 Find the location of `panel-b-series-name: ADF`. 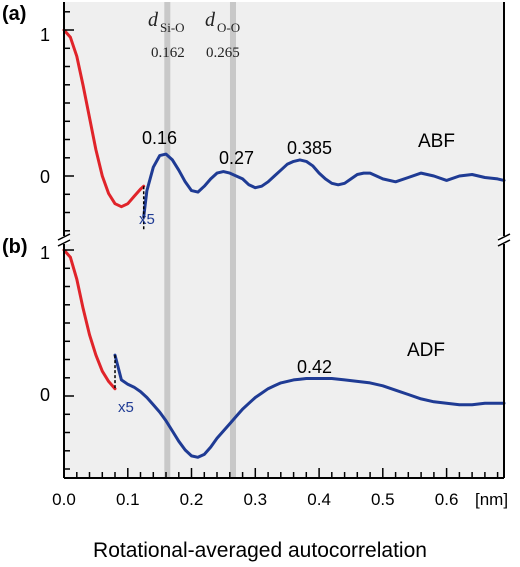

panel-b-series-name: ADF is located at coordinates (426, 350).